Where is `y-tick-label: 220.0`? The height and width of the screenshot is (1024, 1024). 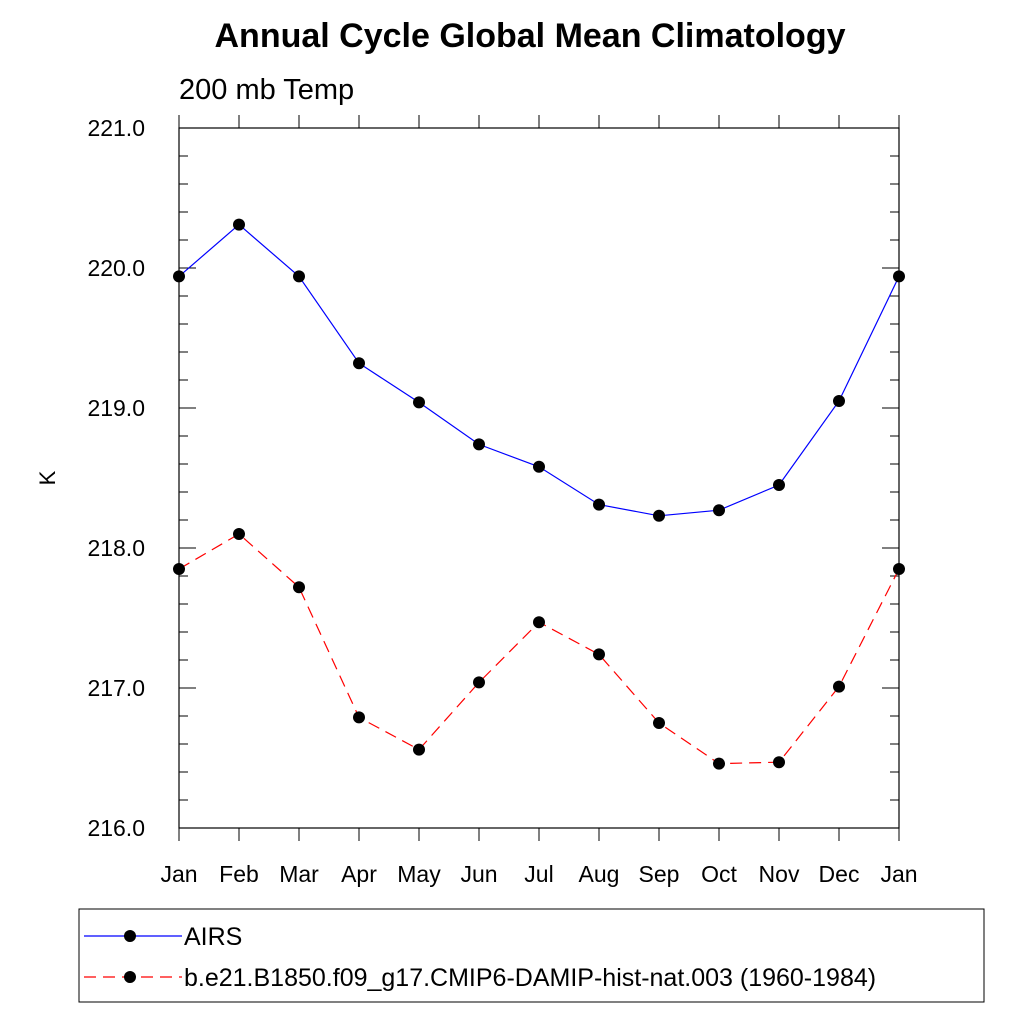 y-tick-label: 220.0 is located at coordinates (116, 268).